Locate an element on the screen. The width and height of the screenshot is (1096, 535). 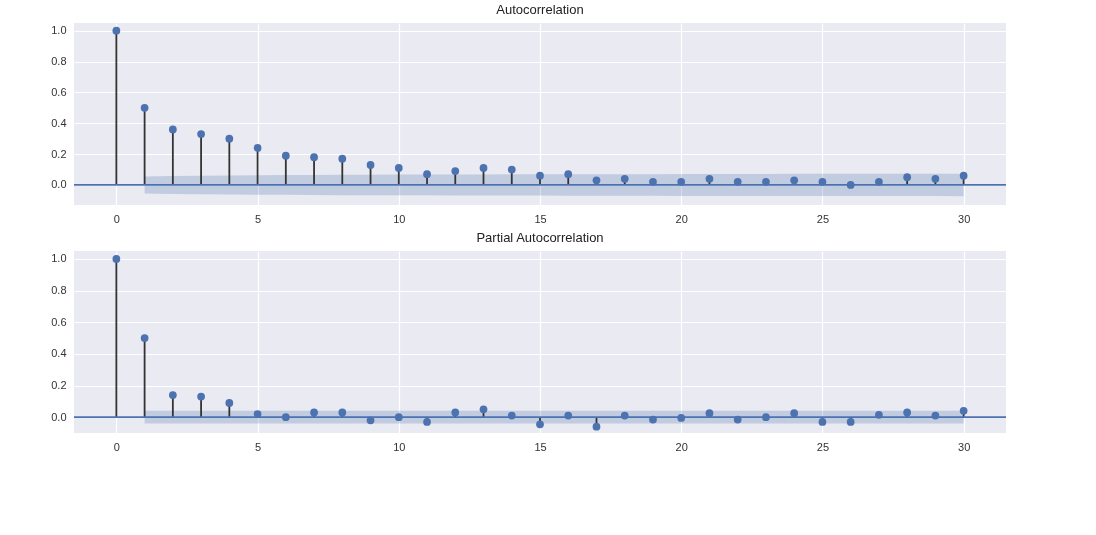
chart-title: Autocorrelation is located at coordinates (540, 9).